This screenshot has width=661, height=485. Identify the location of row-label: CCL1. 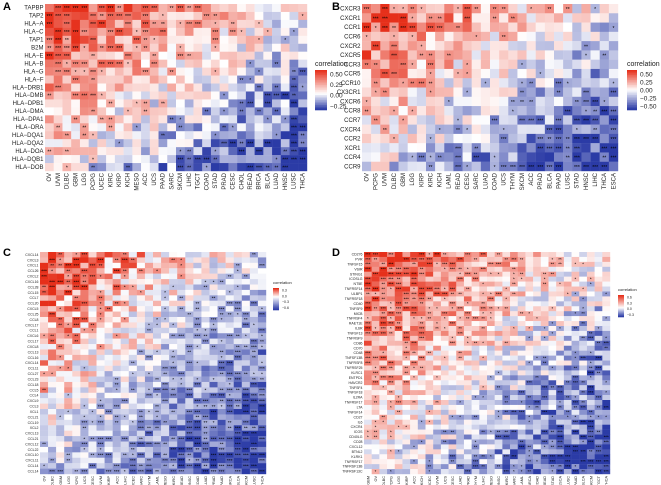
(34, 331).